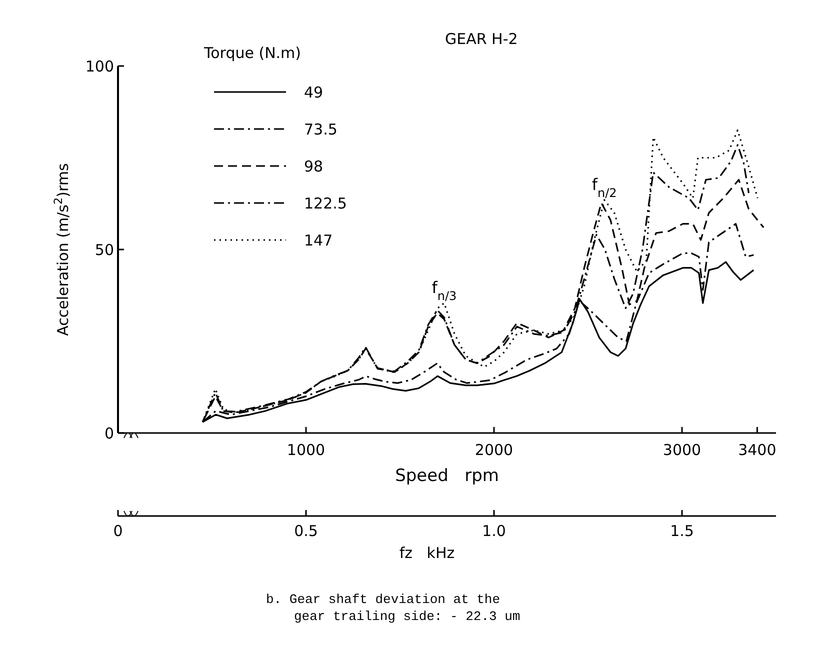 This screenshot has height=655, width=837. I want to click on annotation: f$_{n/2}$, so click(604, 187).